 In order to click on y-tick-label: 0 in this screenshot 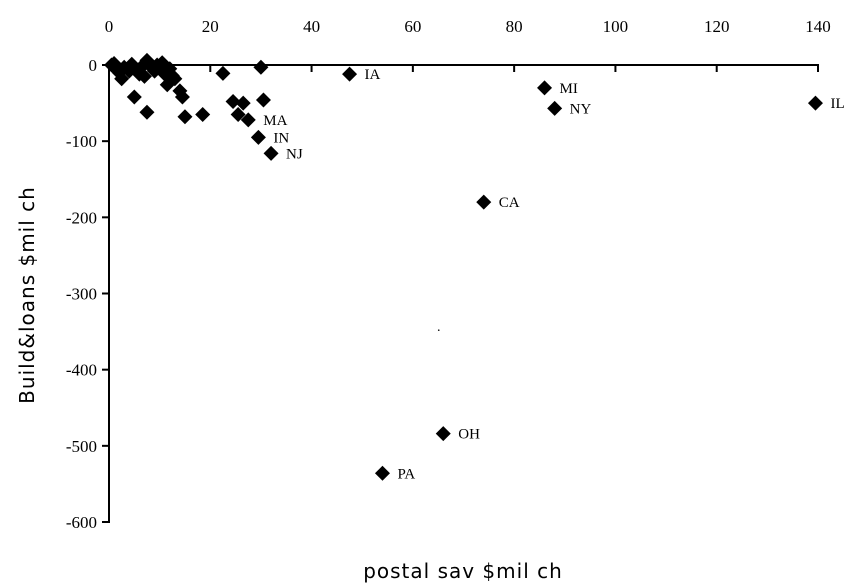, I will do `click(93, 65)`.